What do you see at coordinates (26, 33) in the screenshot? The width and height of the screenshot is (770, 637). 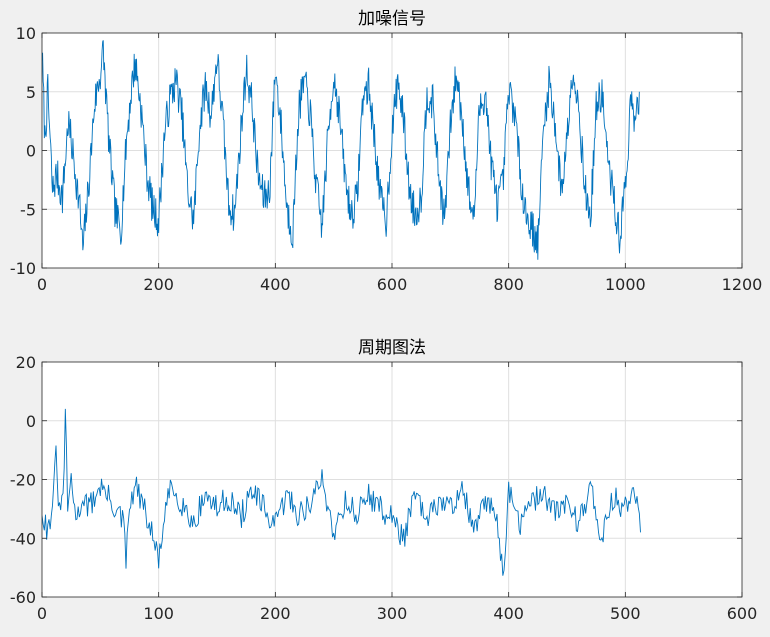 I see `signal-ytick-label-4: 10` at bounding box center [26, 33].